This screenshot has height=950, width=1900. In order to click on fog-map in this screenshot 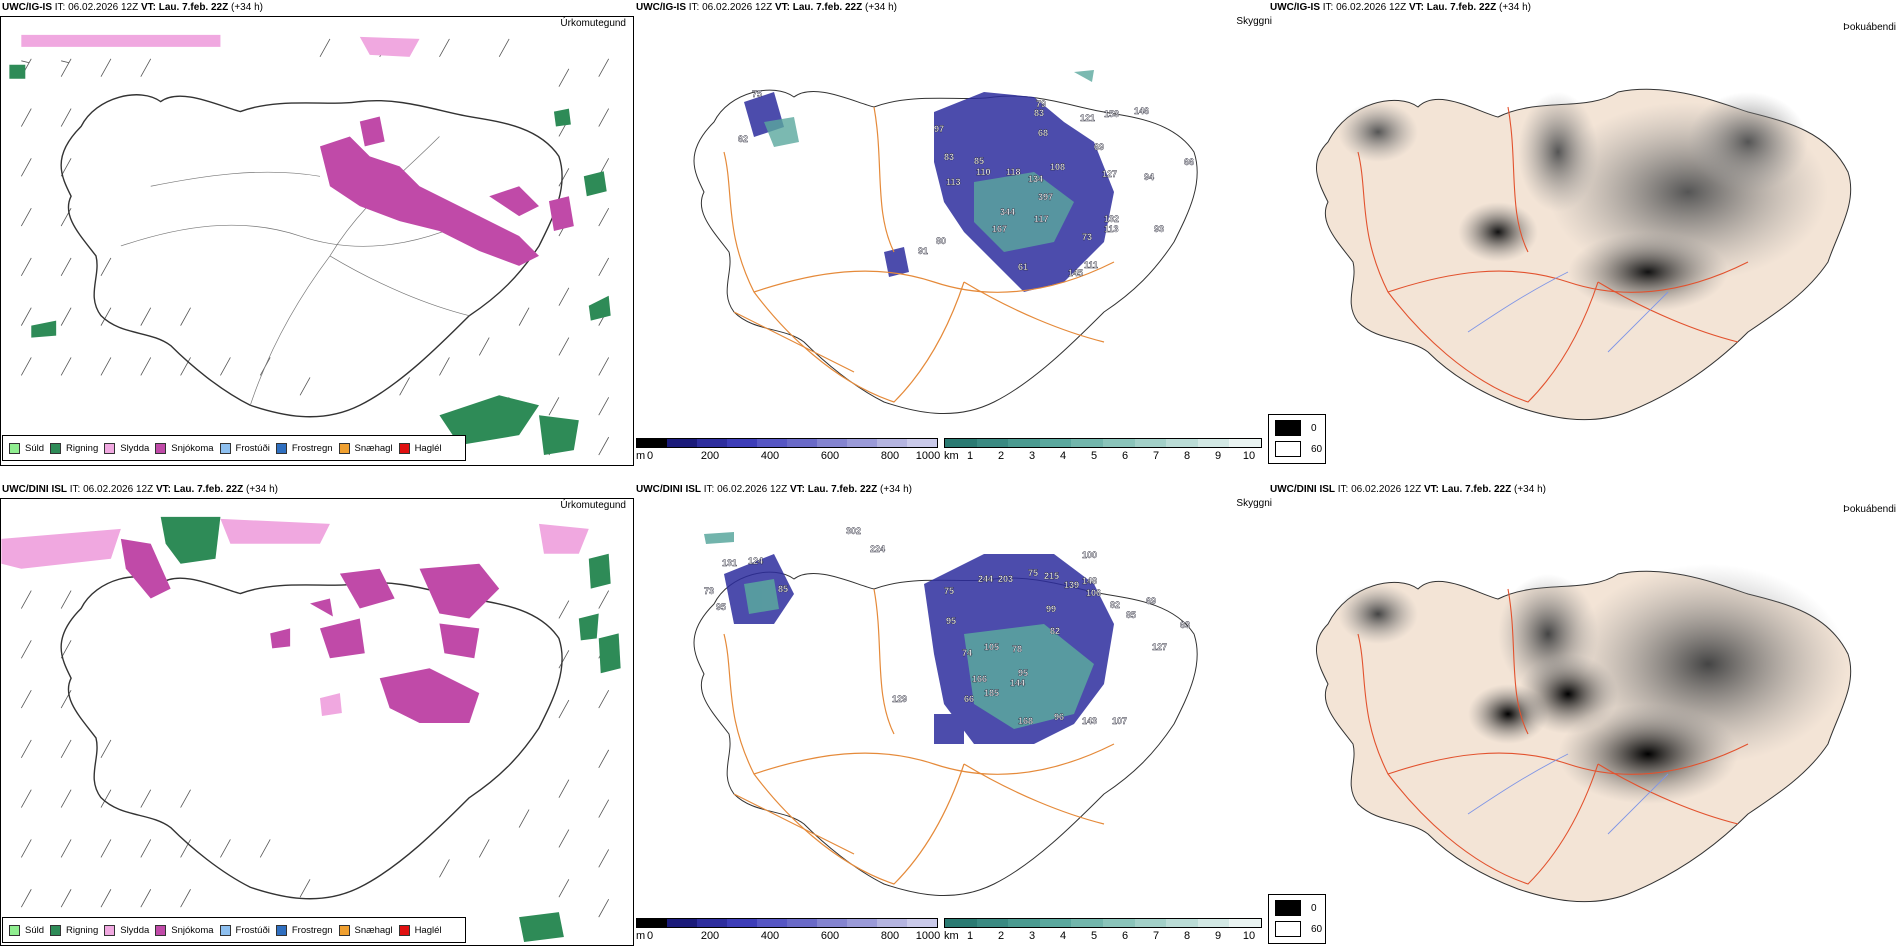, I will do `click(1584, 232)`.